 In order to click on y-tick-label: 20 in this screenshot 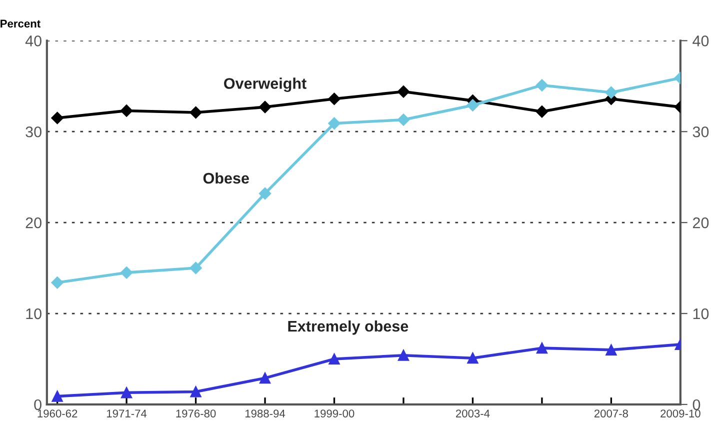, I will do `click(34, 222)`.